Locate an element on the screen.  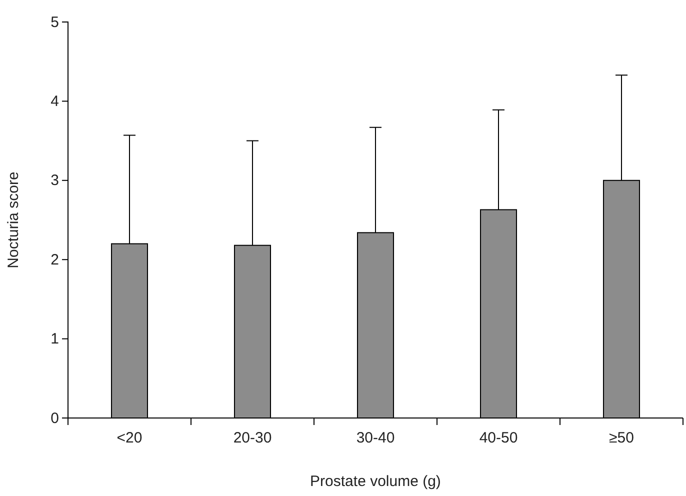
x-tick-label: 40-50 is located at coordinates (498, 438).